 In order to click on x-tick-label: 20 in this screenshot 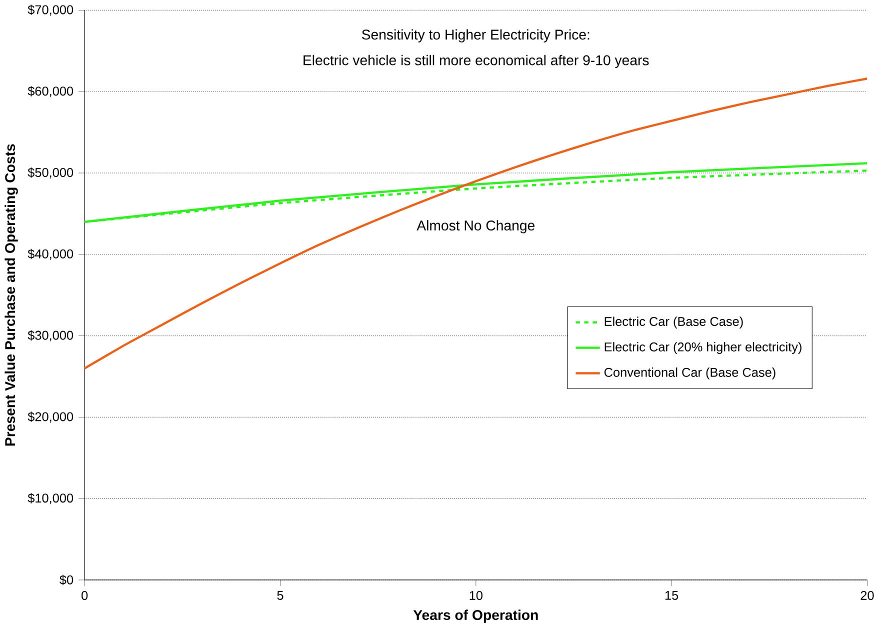, I will do `click(867, 595)`.